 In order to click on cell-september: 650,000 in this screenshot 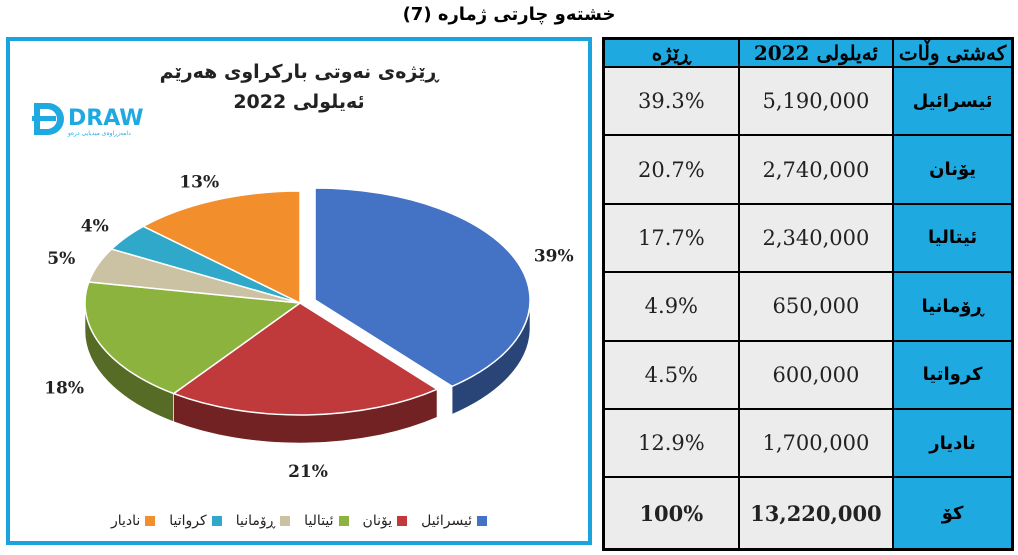, I will do `click(816, 306)`.